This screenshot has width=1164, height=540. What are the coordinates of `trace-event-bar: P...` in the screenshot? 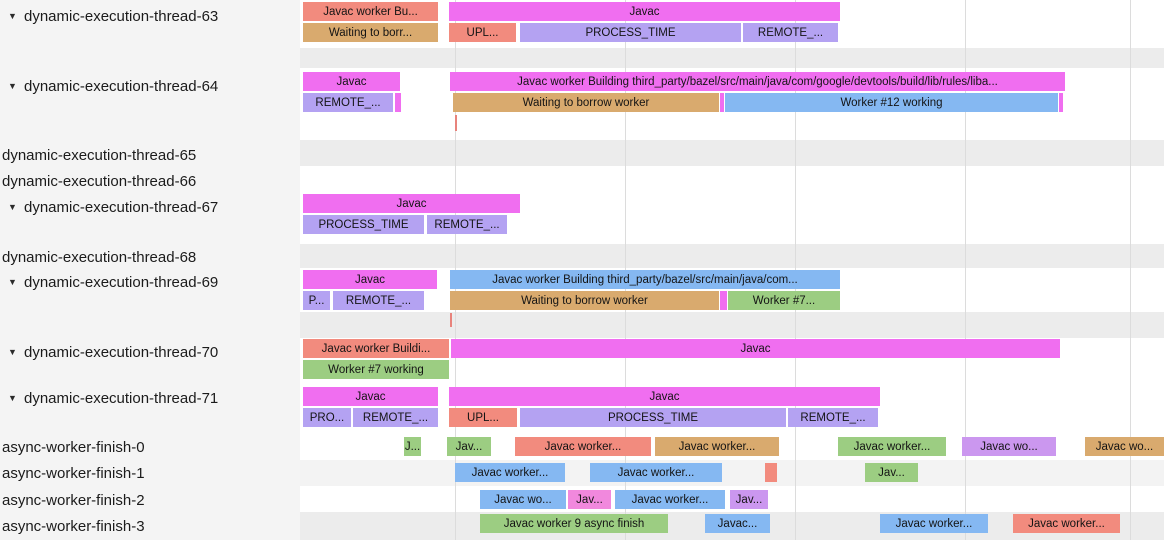 It's located at (316, 300).